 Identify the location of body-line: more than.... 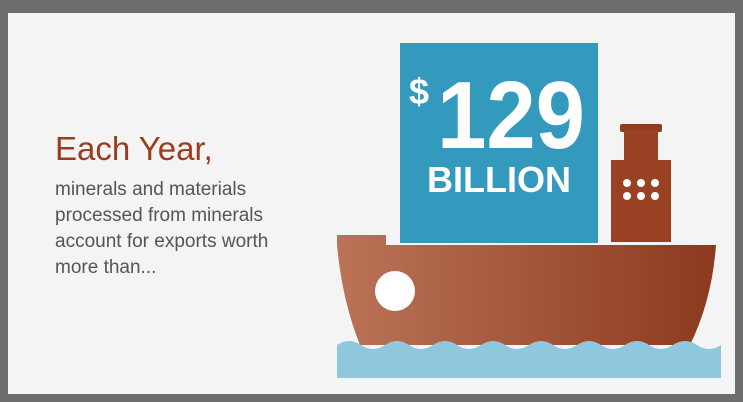
(105, 267).